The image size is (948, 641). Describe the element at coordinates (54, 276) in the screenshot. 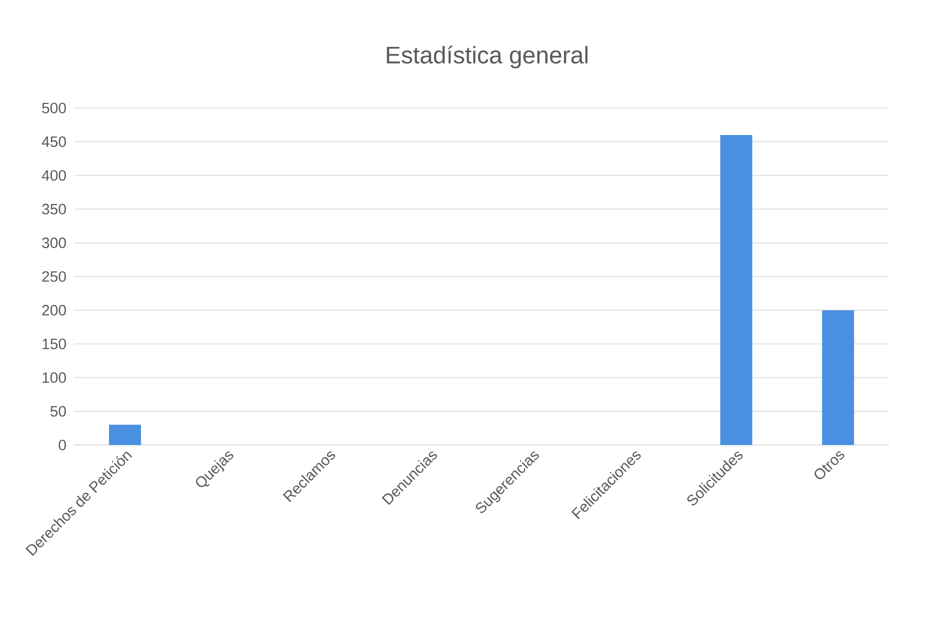

I see `y-tick-label: 250` at that location.